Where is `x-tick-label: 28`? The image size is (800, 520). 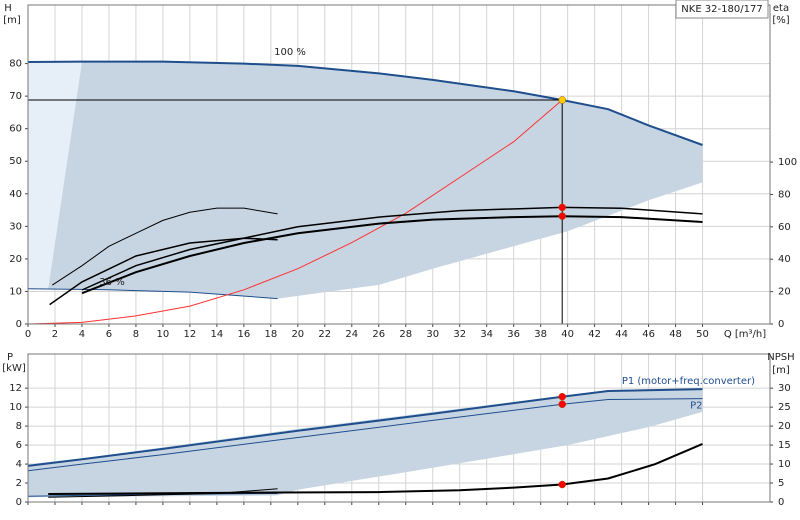 x-tick-label: 28 is located at coordinates (405, 334).